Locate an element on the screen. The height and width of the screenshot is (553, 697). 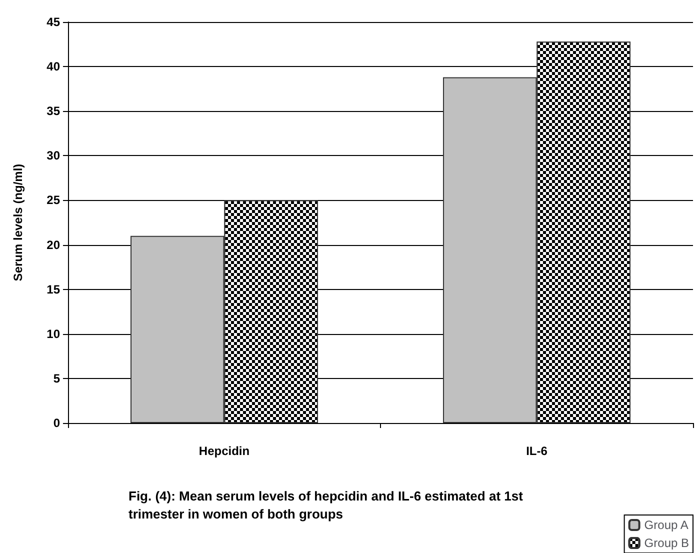
x-tick-label: IL-6 is located at coordinates (537, 451).